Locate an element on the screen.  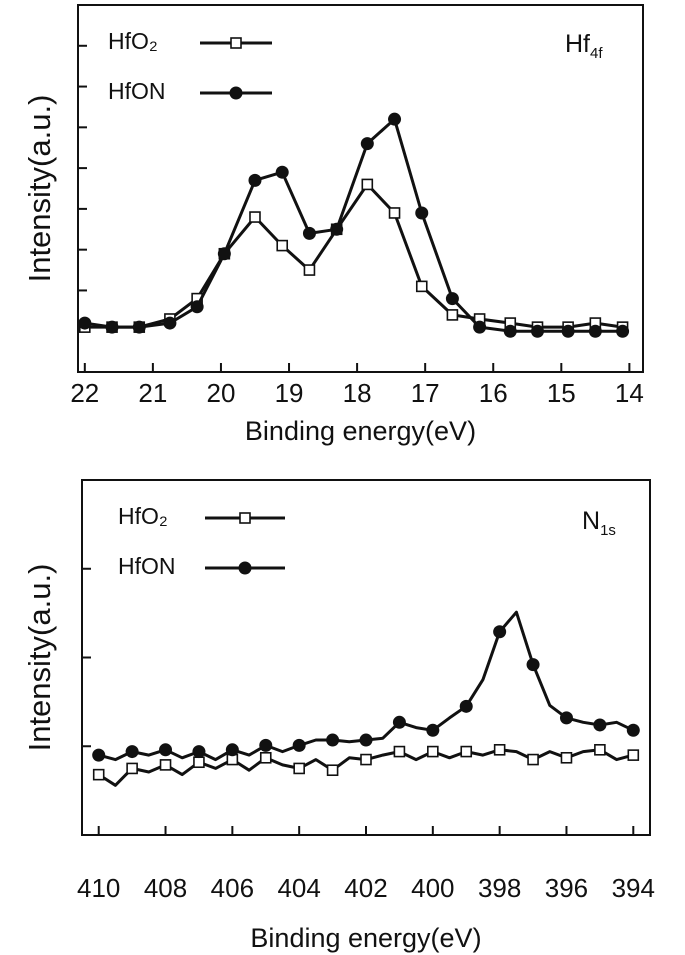
x-tick-label: 398 is located at coordinates (499, 888).